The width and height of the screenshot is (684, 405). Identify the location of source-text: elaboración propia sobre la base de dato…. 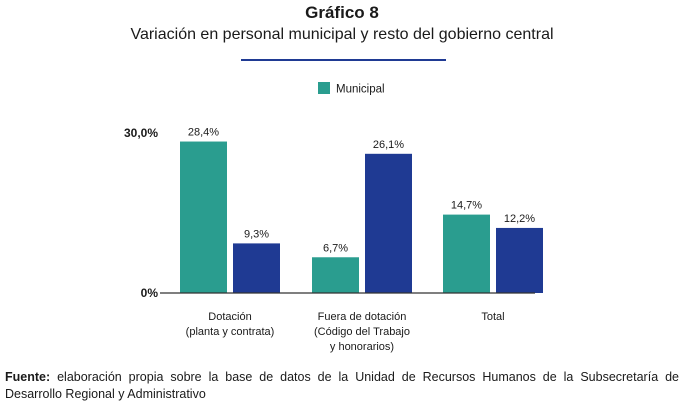
(342, 385).